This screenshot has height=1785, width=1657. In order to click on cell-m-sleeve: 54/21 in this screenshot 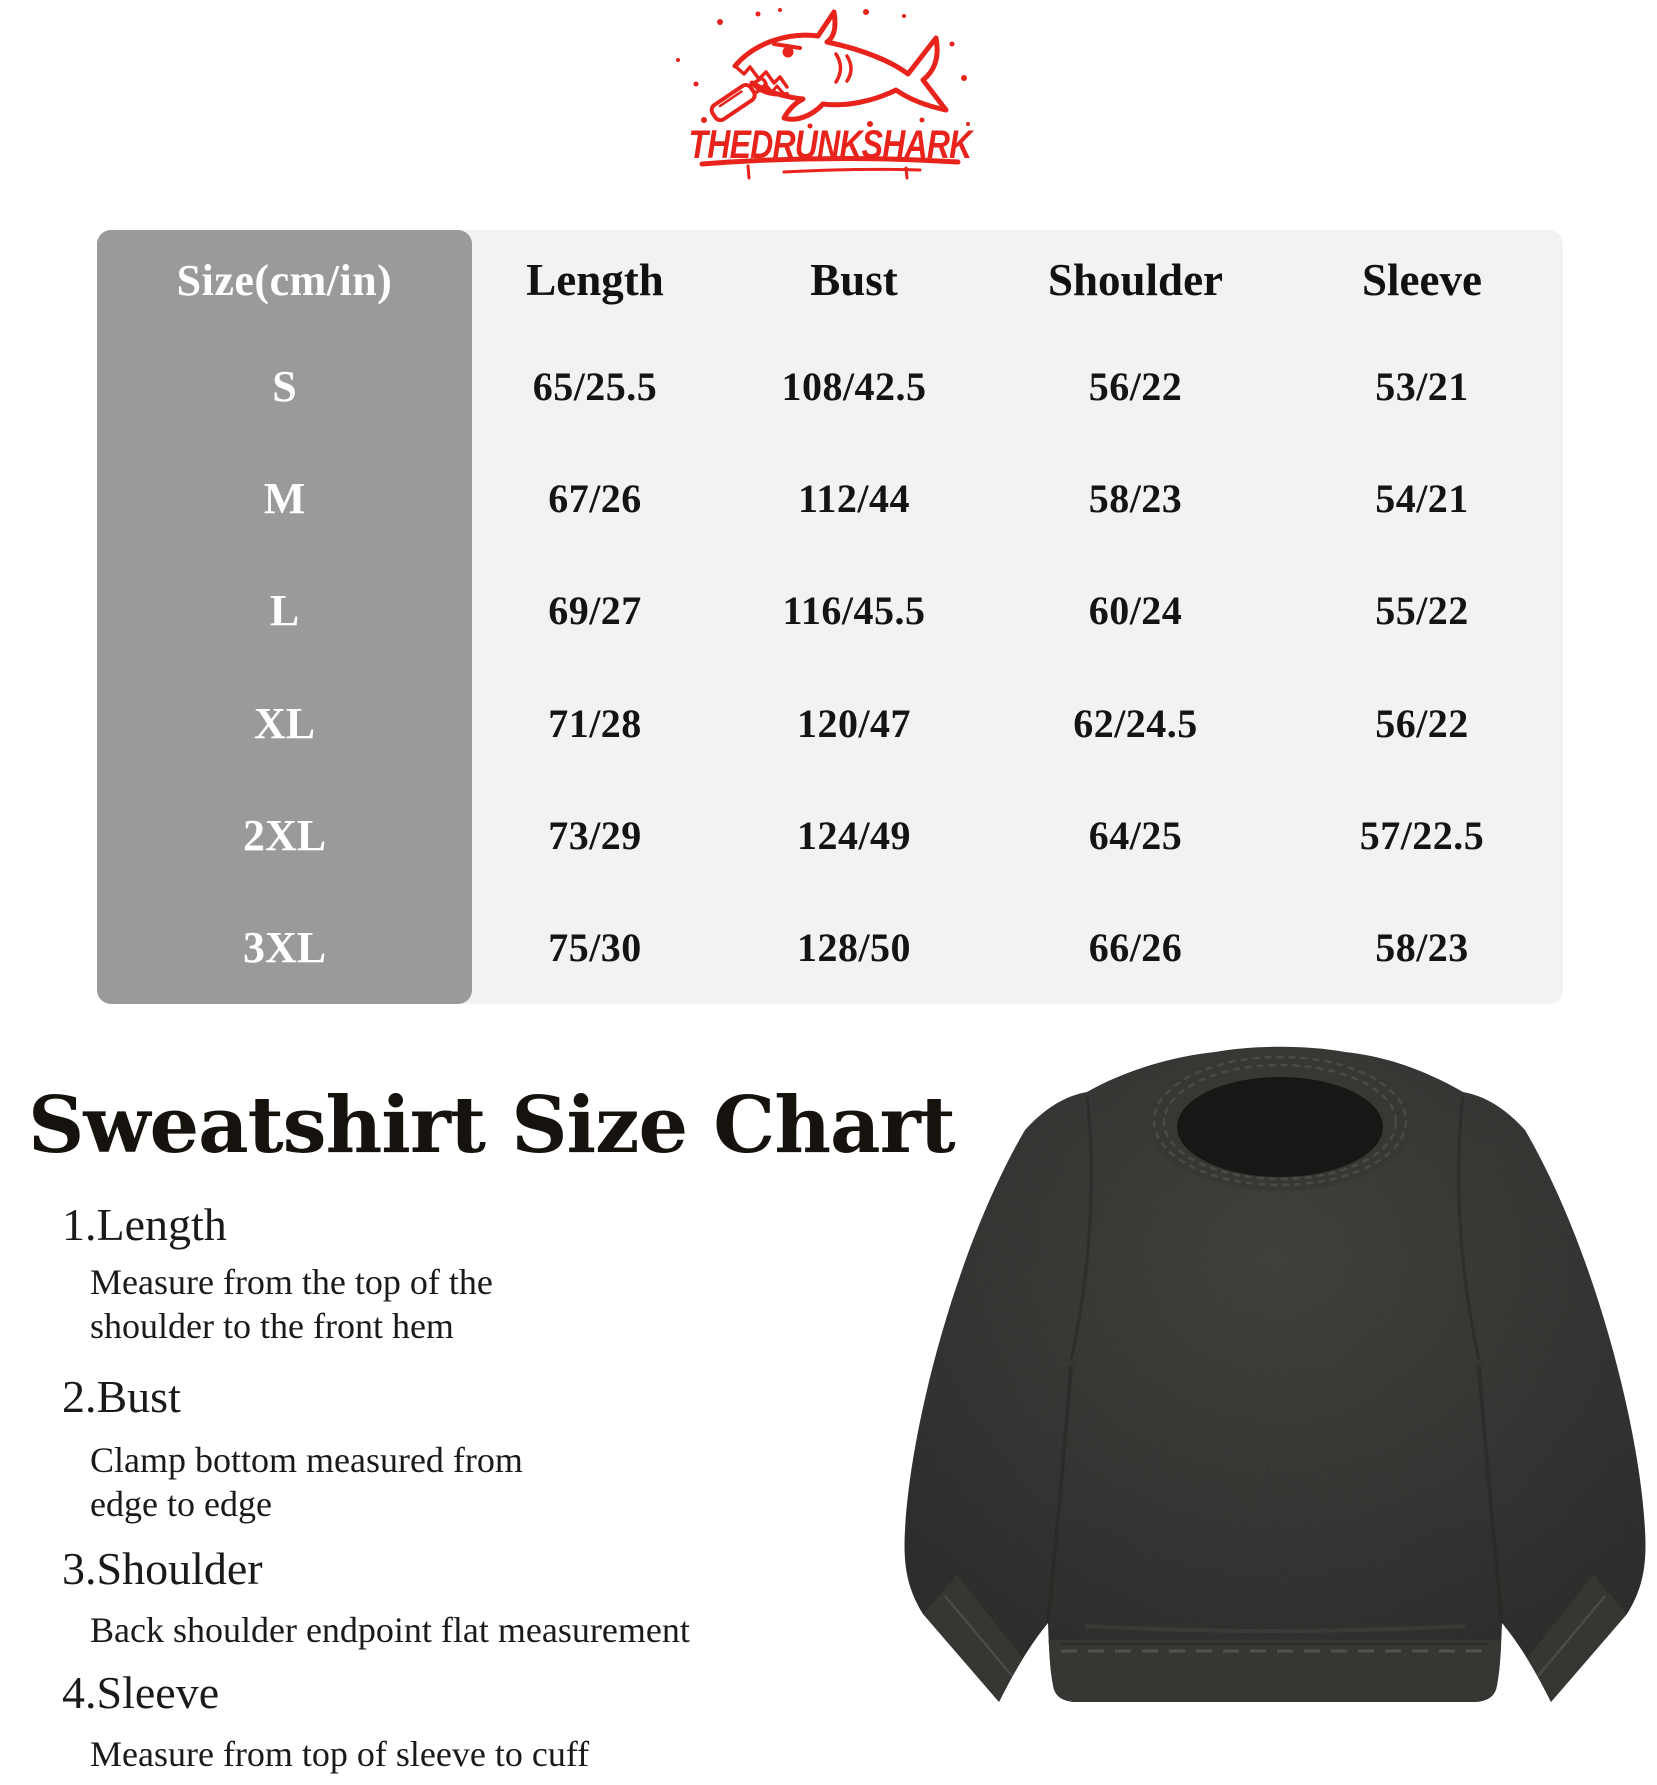, I will do `click(1422, 498)`.